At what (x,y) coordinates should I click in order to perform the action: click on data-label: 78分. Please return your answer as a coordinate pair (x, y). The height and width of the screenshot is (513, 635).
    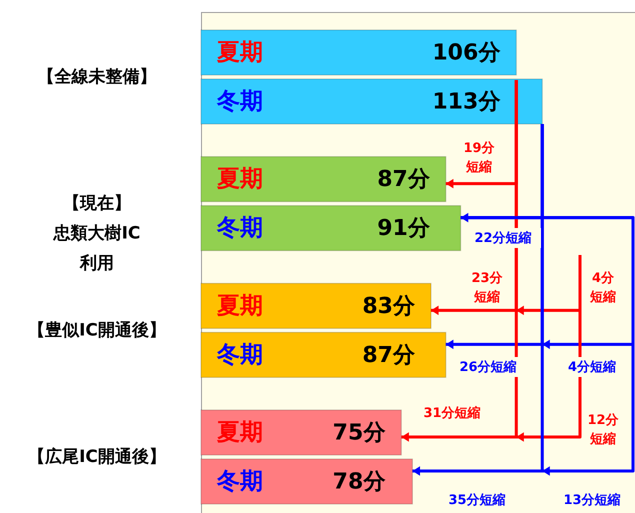
    Looking at the image, I should click on (359, 482).